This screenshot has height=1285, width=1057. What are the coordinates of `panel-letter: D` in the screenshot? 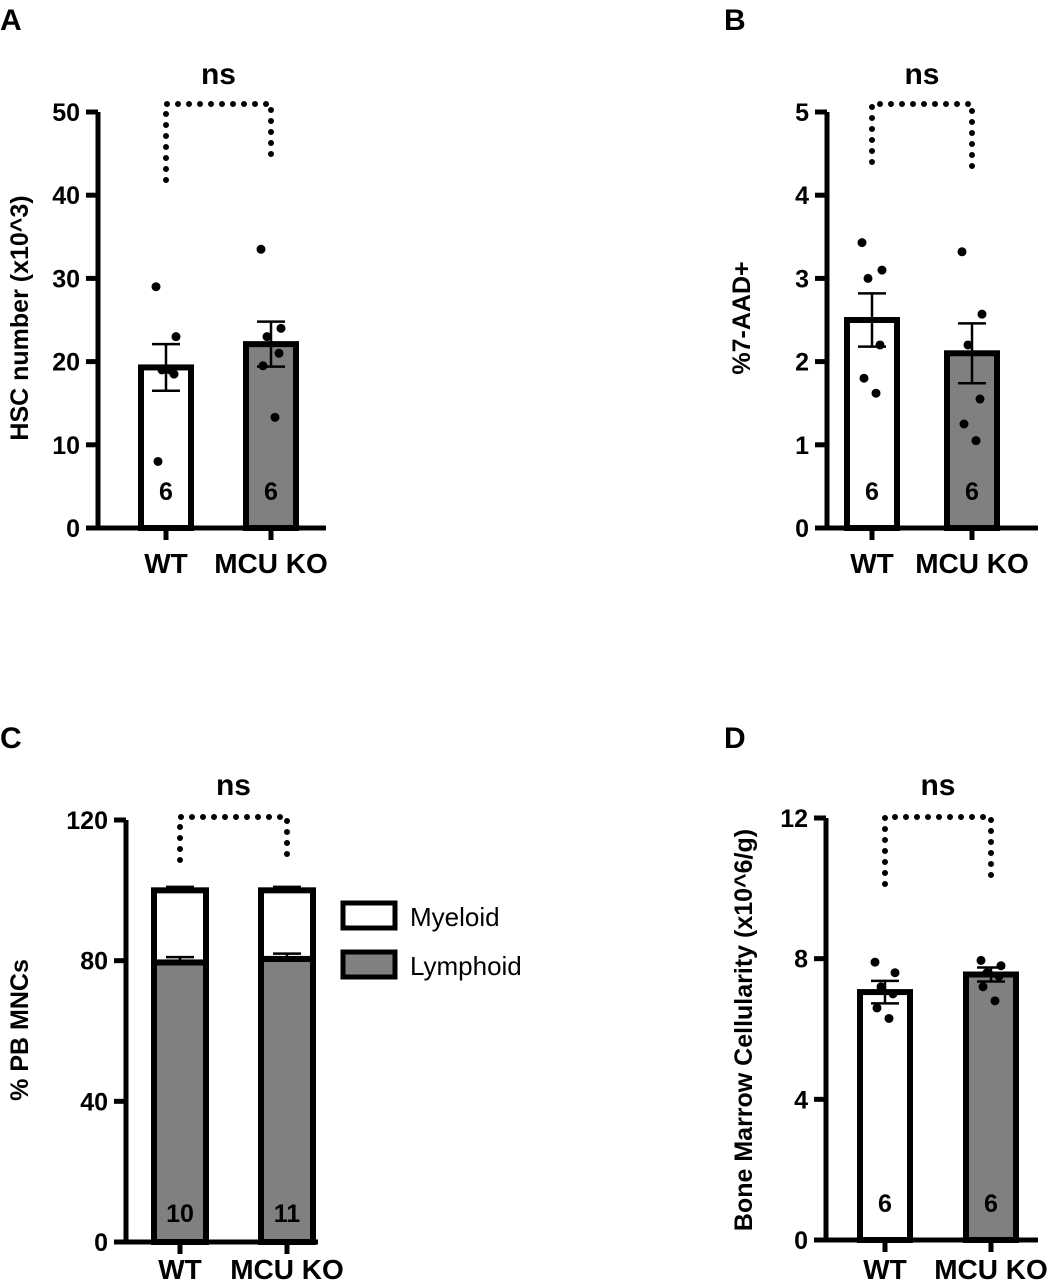 It's located at (735, 738).